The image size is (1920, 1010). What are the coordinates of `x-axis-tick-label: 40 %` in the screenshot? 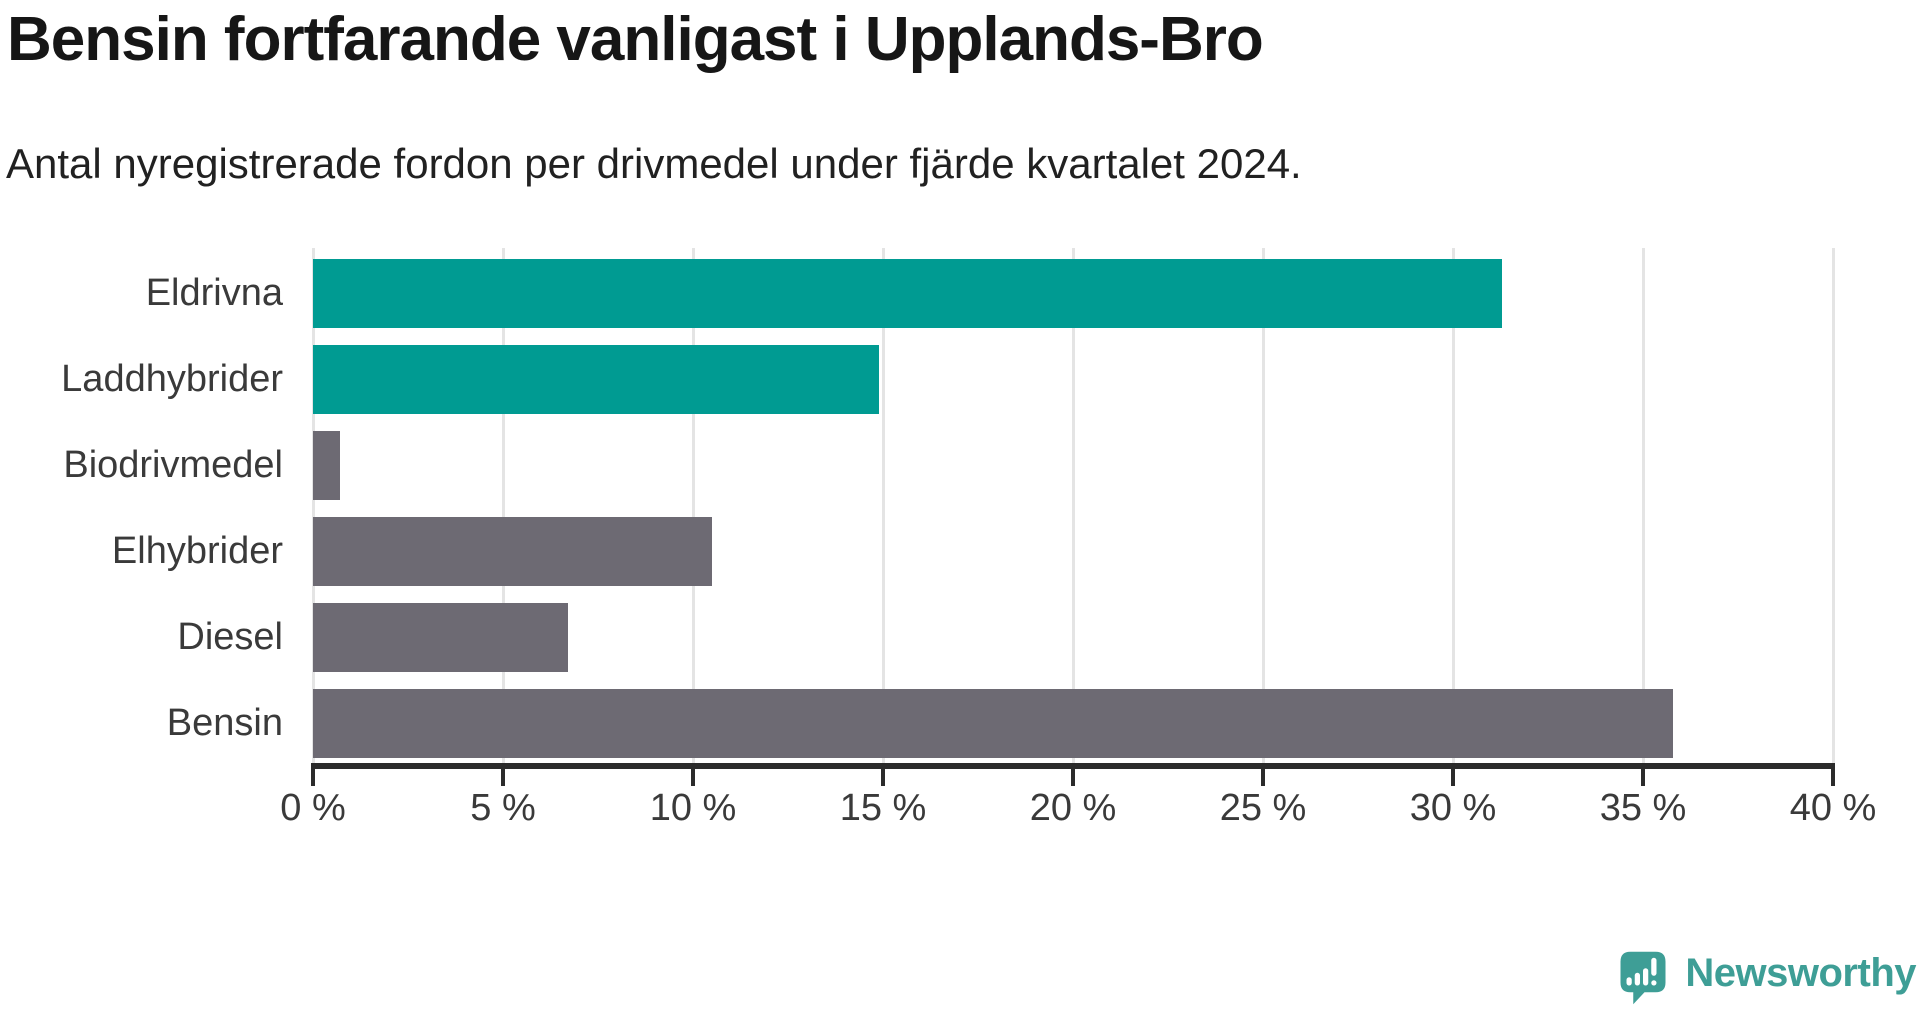 It's located at (1833, 808).